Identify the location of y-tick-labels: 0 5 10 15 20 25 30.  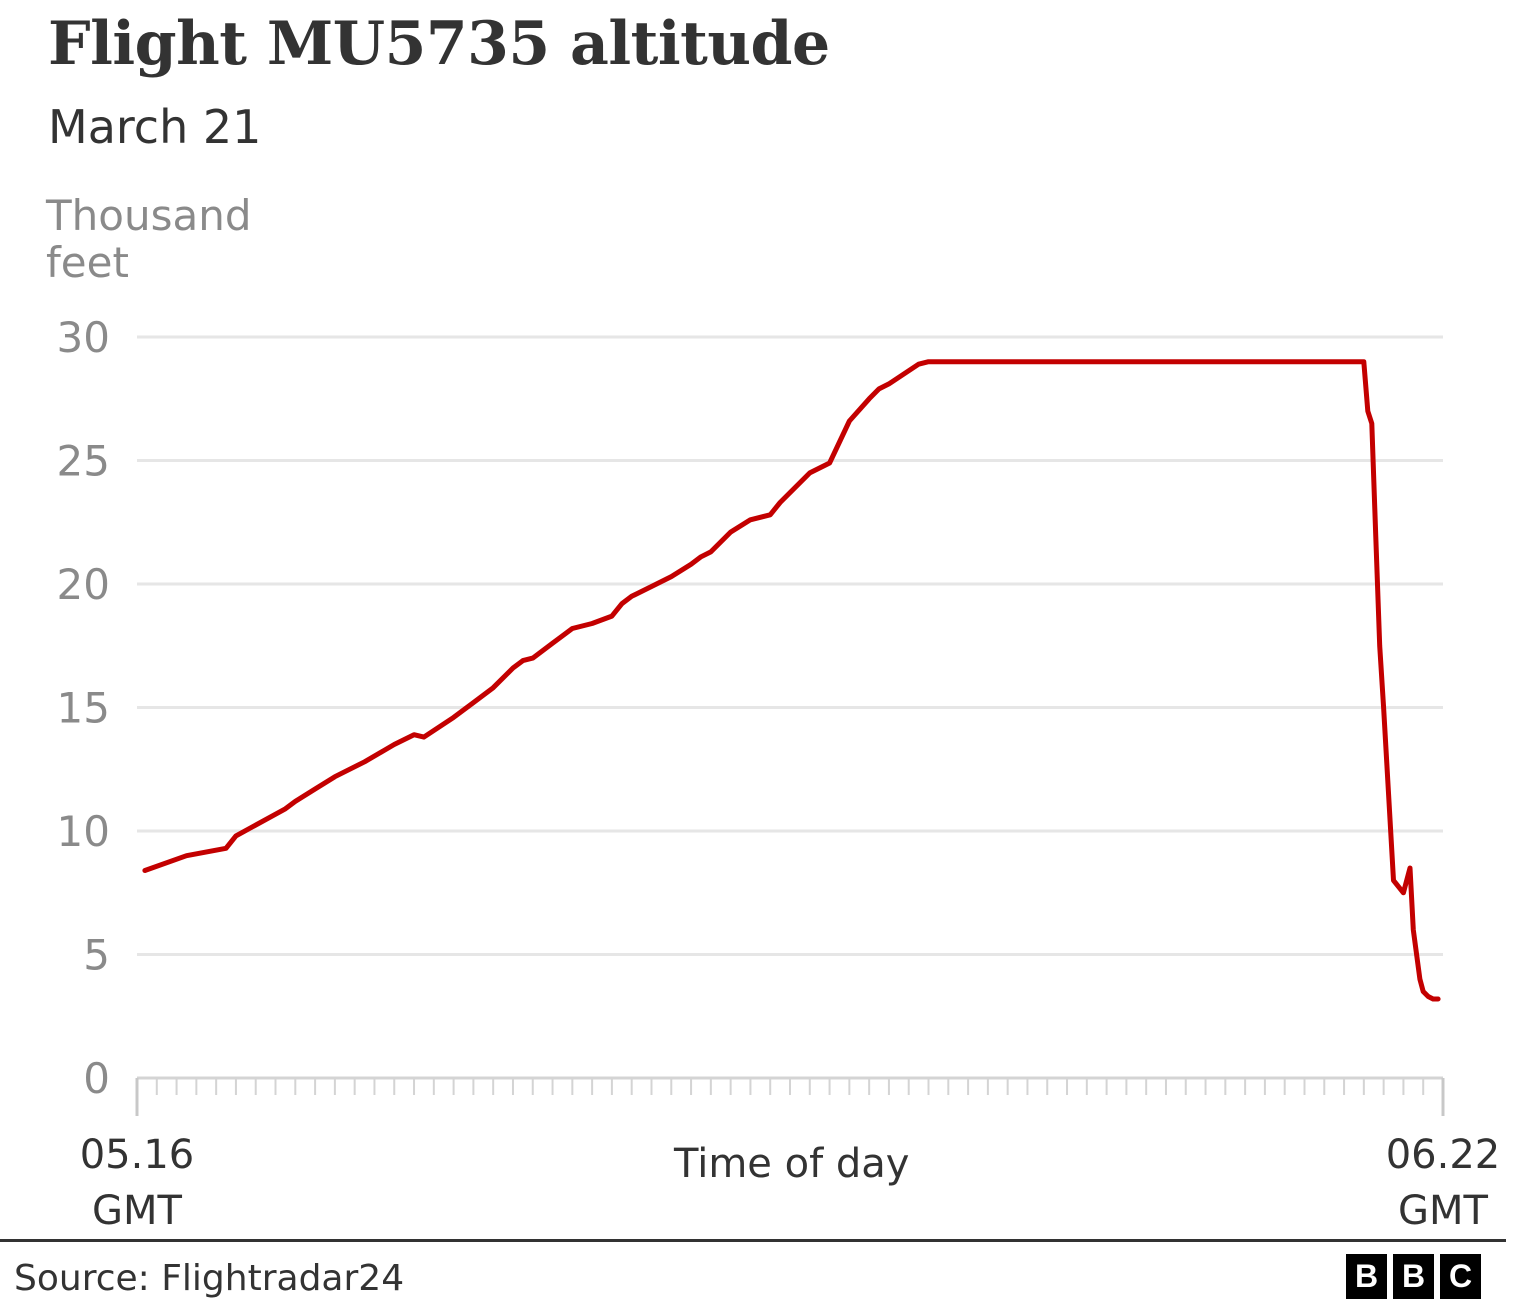
(83, 708).